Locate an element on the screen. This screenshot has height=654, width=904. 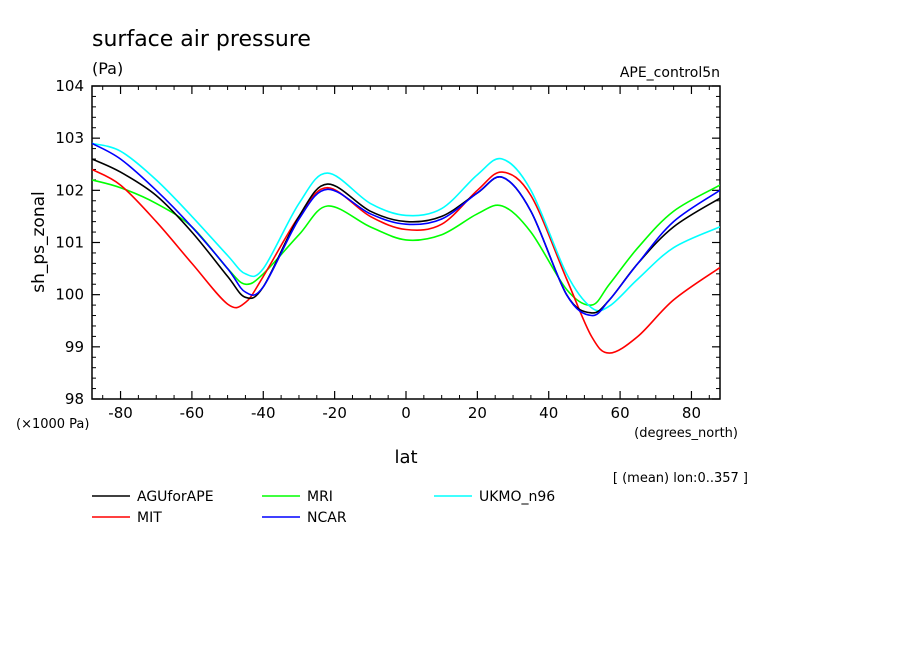
legend: AGUforAPE MIT MRI NCAR UKMO_n96 is located at coordinates (323, 507).